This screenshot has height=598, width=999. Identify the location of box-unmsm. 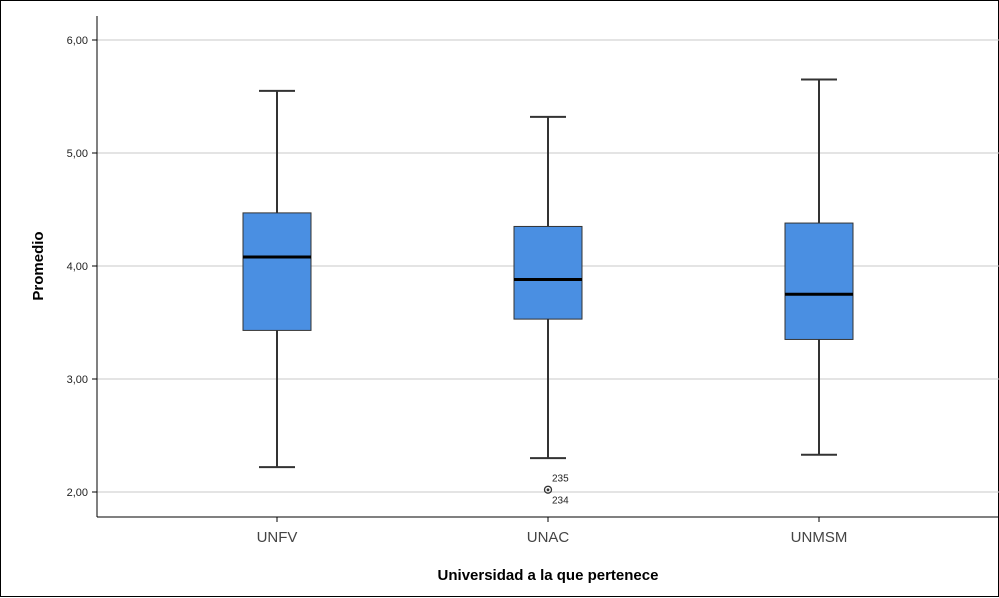
(819, 267).